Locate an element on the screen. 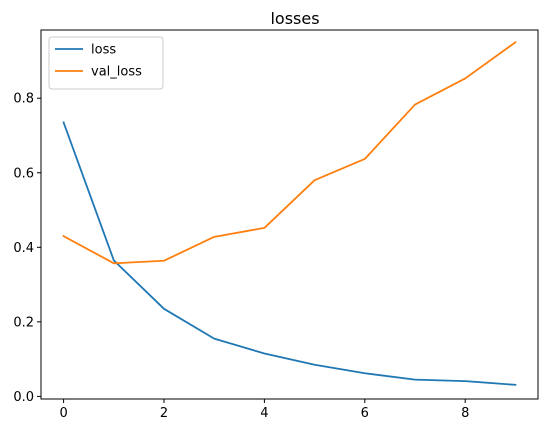 This screenshot has height=435, width=547. legend: loss val_loss is located at coordinates (106, 63).